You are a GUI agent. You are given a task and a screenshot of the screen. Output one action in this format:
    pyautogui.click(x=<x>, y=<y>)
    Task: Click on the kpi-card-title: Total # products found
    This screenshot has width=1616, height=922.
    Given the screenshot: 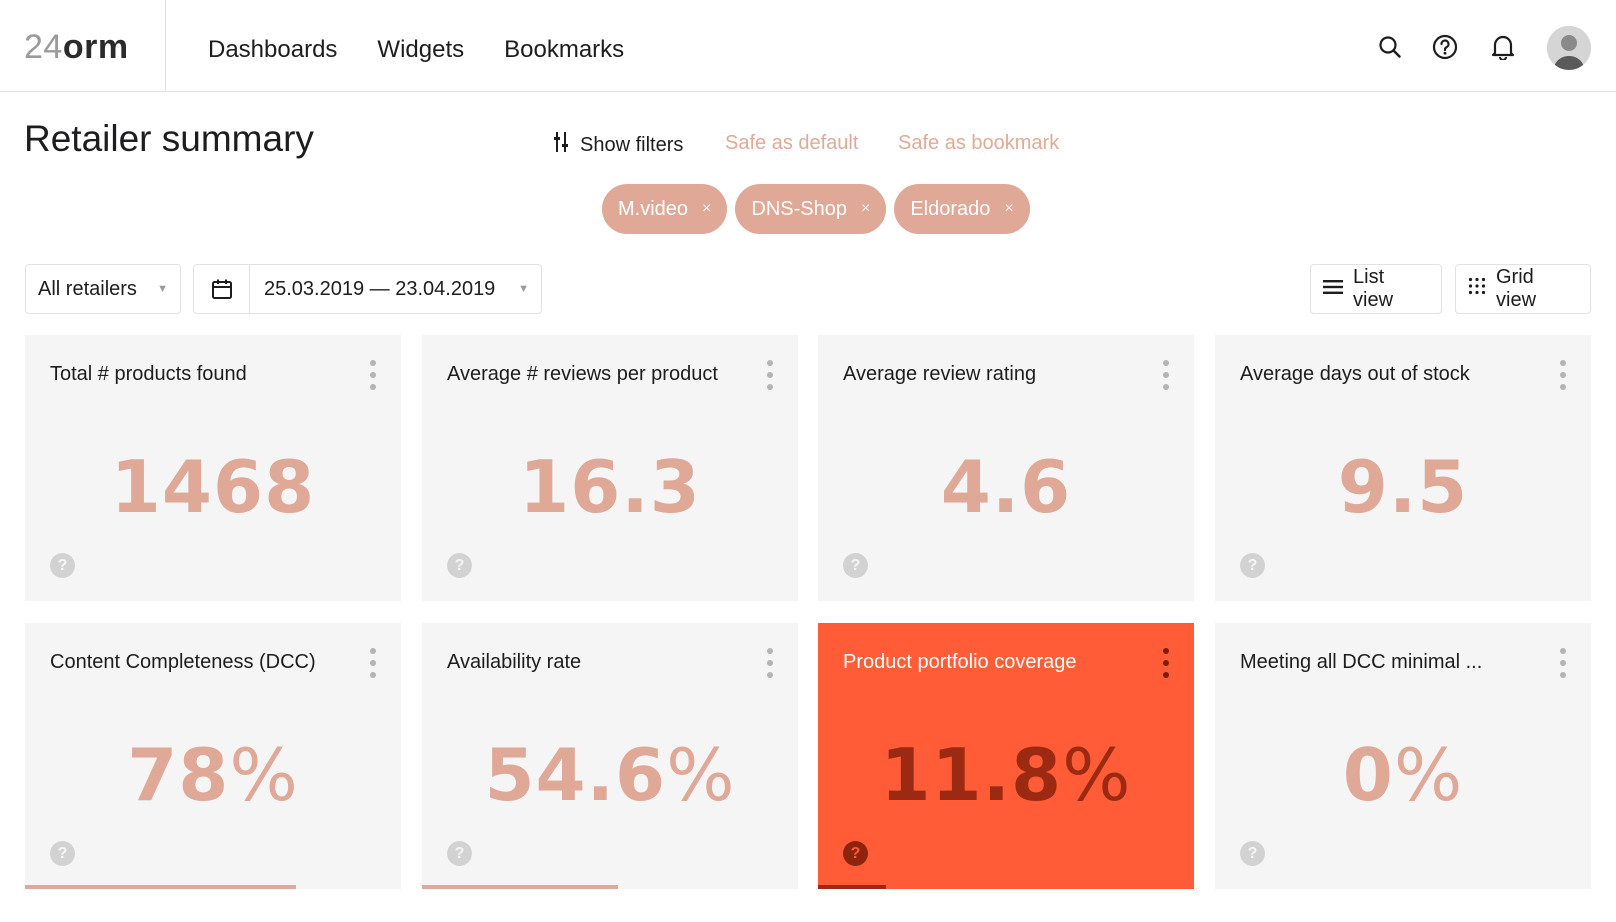 What is the action you would take?
    pyautogui.click(x=148, y=374)
    